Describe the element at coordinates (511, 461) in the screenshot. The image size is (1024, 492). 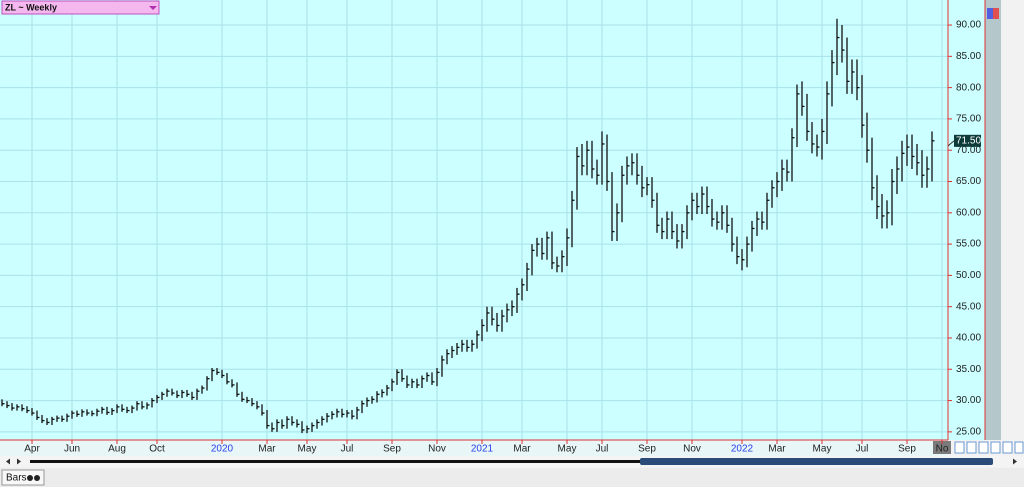
I see `scroll-rail` at that location.